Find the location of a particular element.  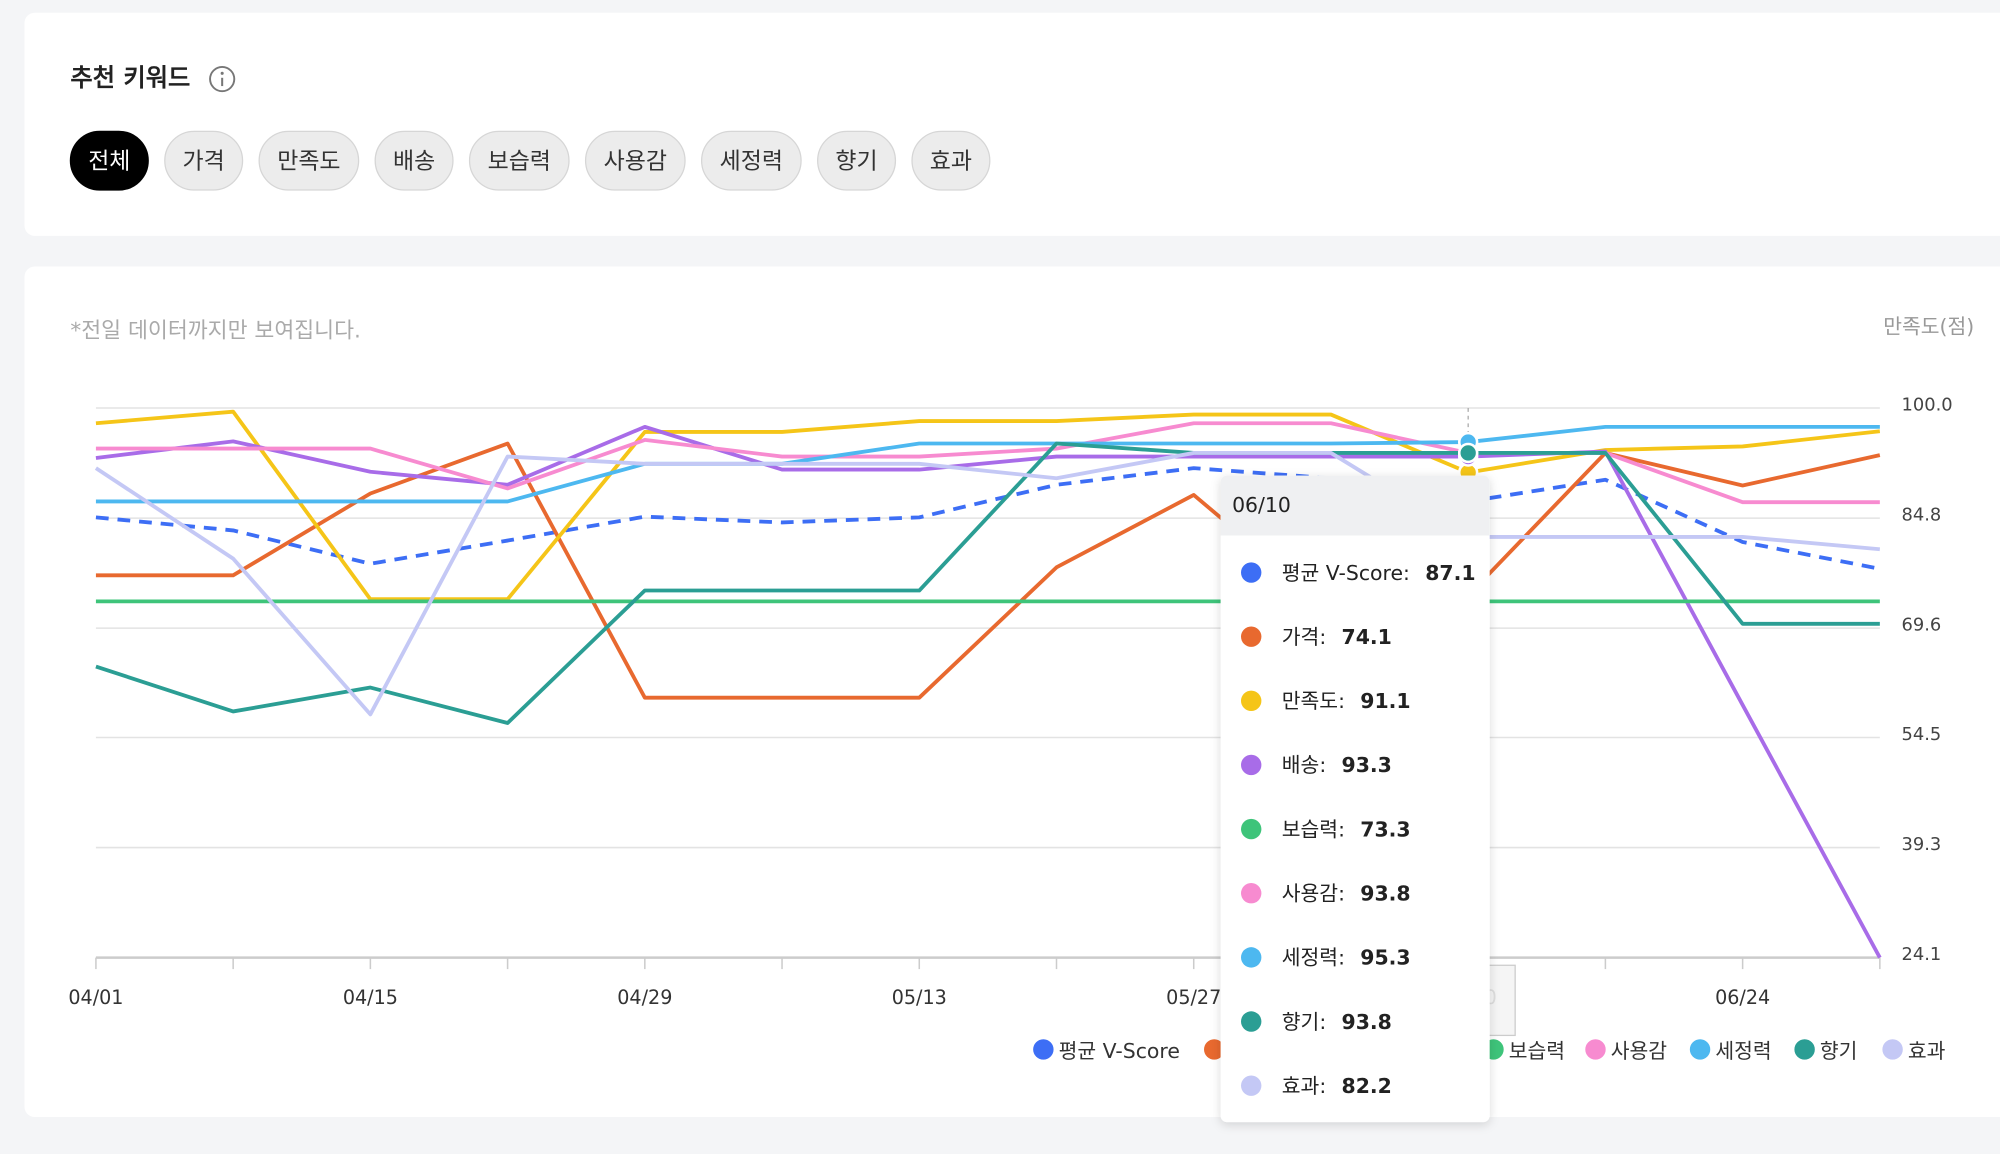

legend-item: 평균 V-Score is located at coordinates (1106, 1051).